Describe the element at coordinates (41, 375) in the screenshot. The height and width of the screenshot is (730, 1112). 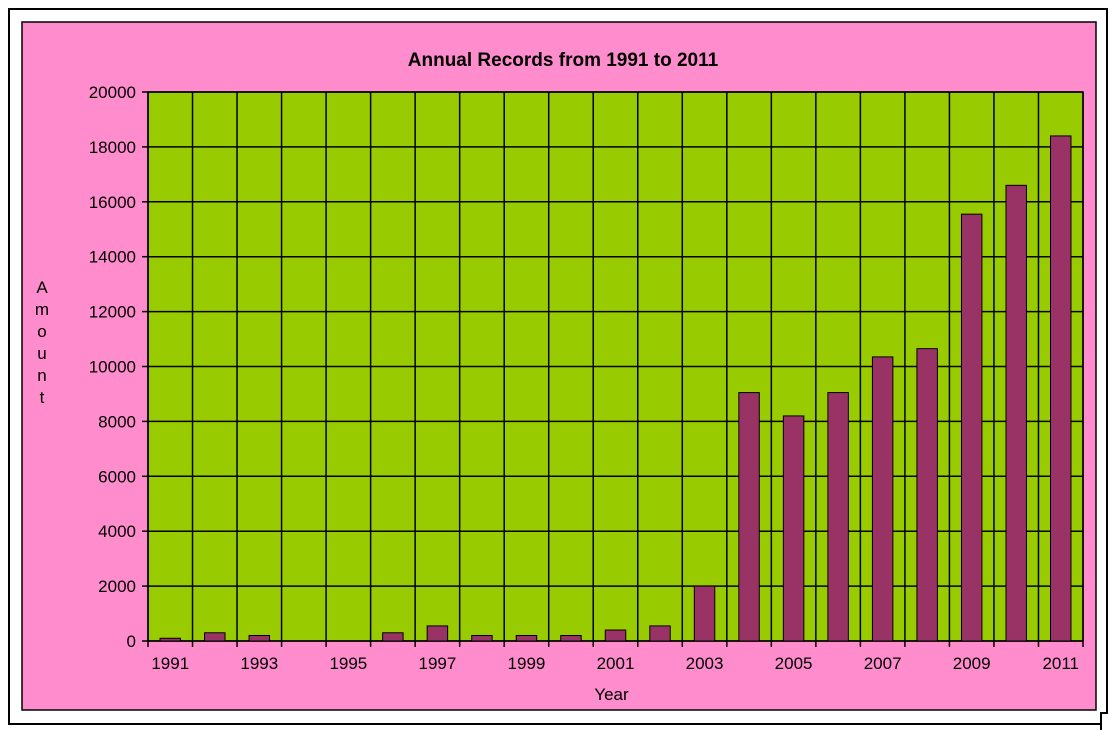
I see `y-axis-label-letter: n` at that location.